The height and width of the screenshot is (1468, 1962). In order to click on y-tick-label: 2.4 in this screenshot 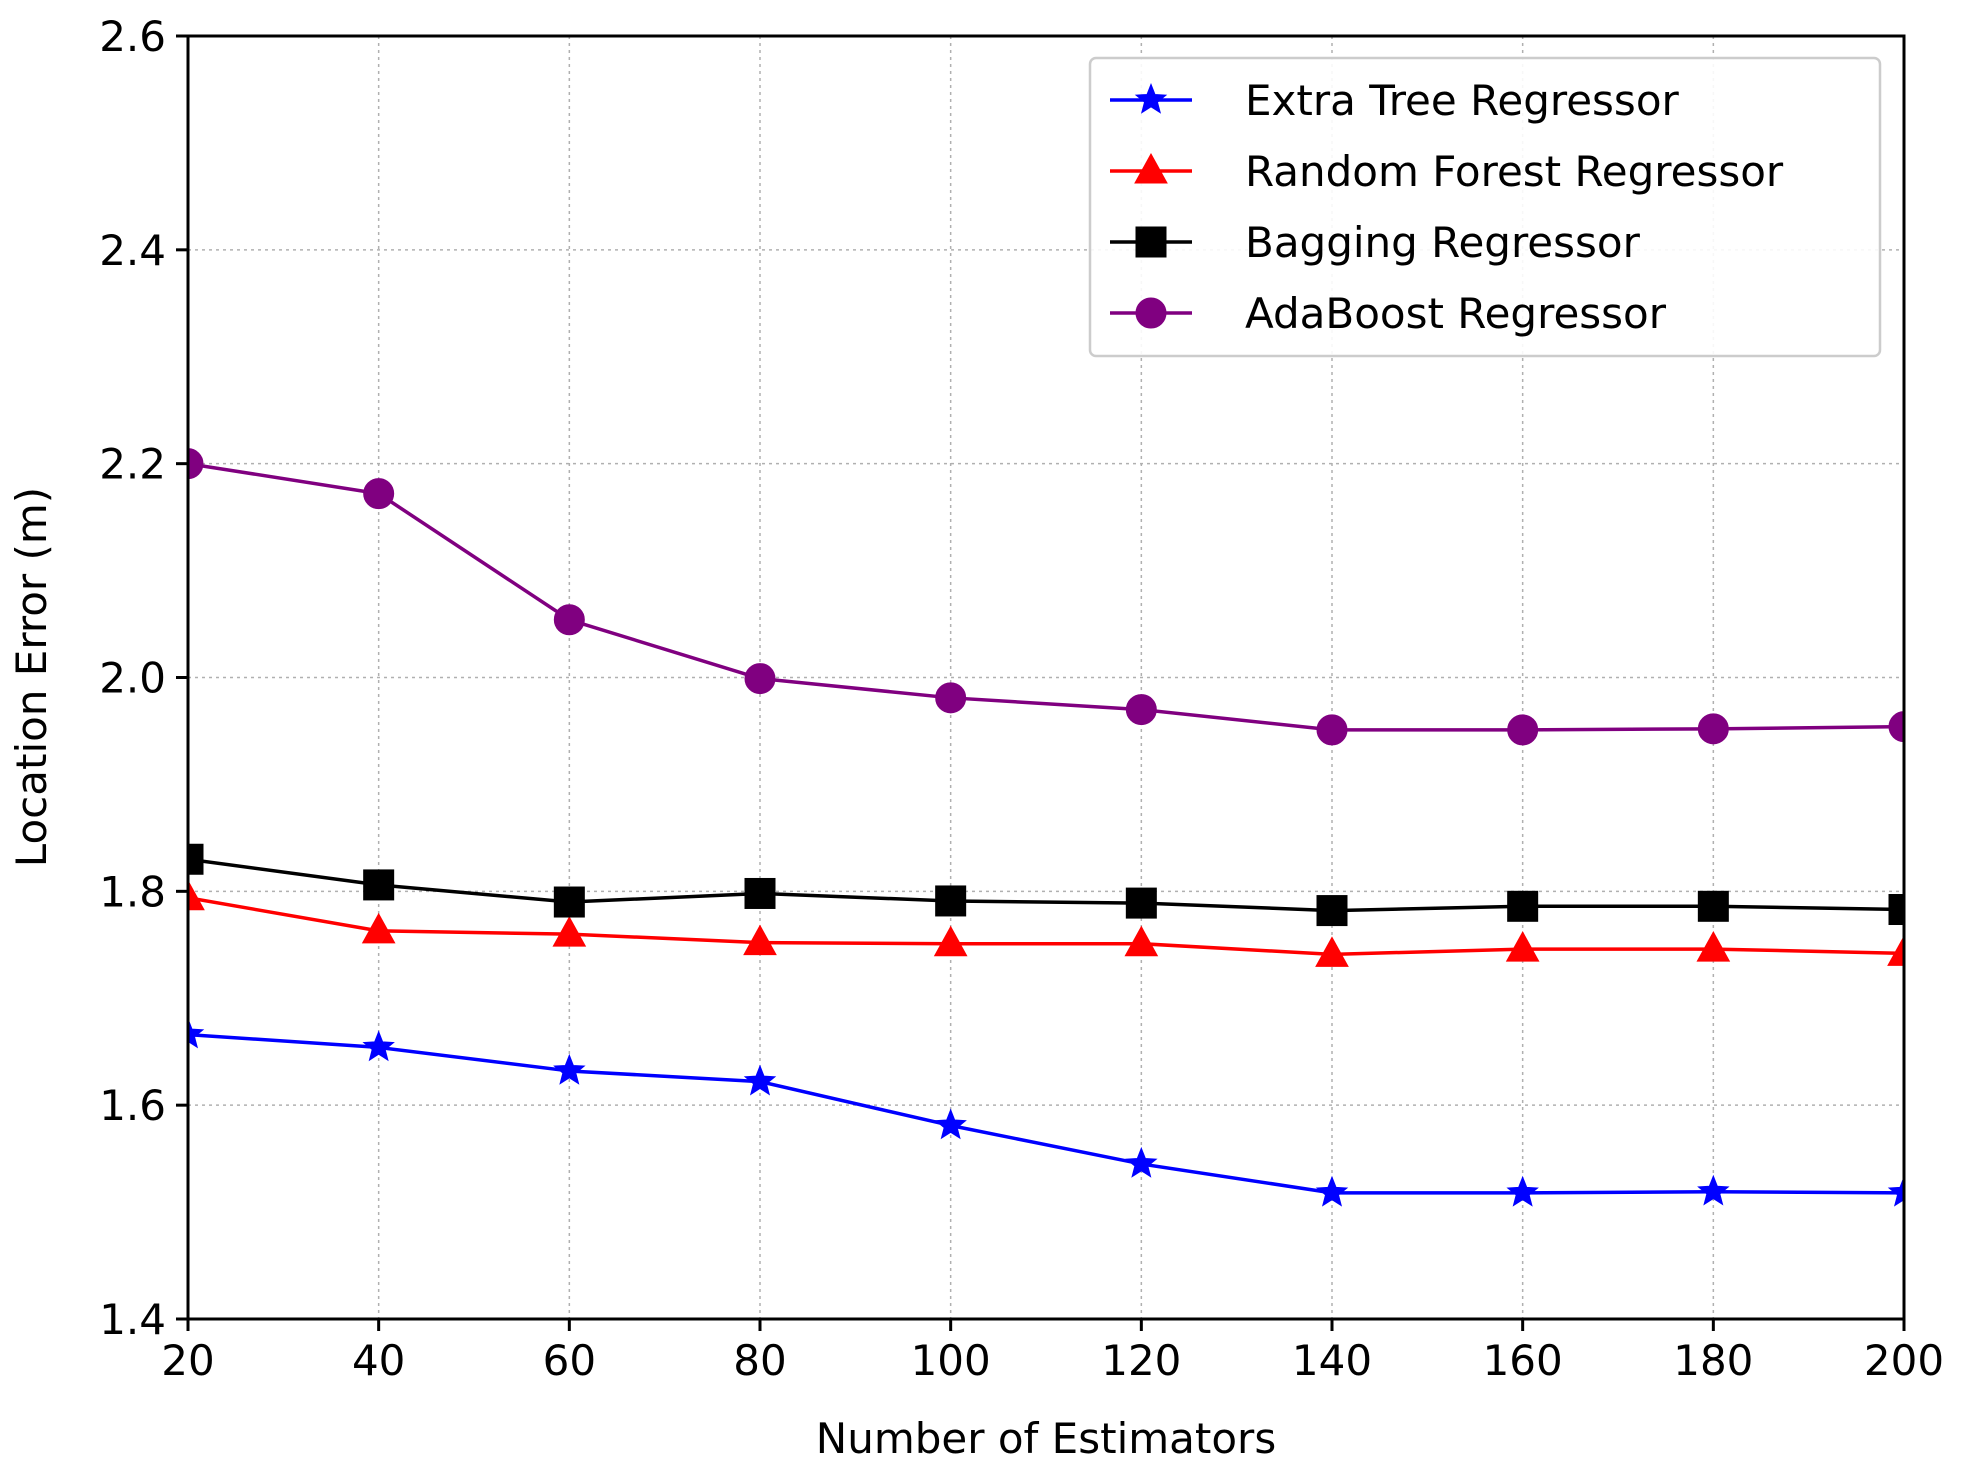, I will do `click(132, 250)`.